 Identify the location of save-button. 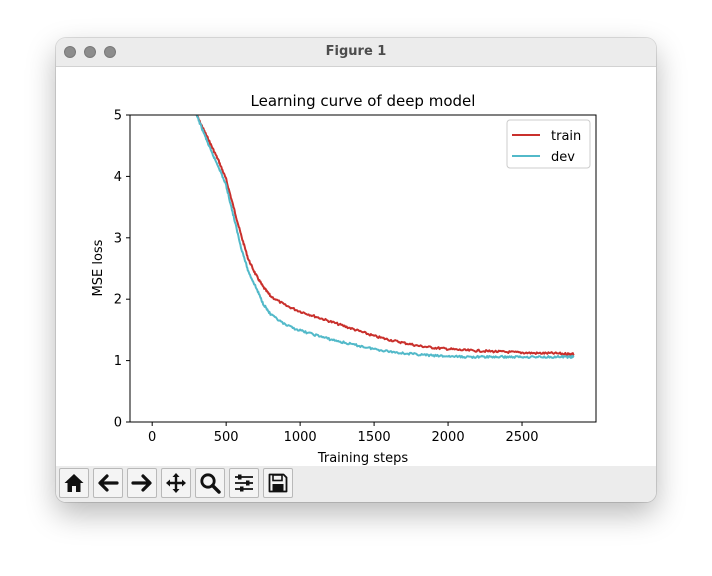
(278, 483).